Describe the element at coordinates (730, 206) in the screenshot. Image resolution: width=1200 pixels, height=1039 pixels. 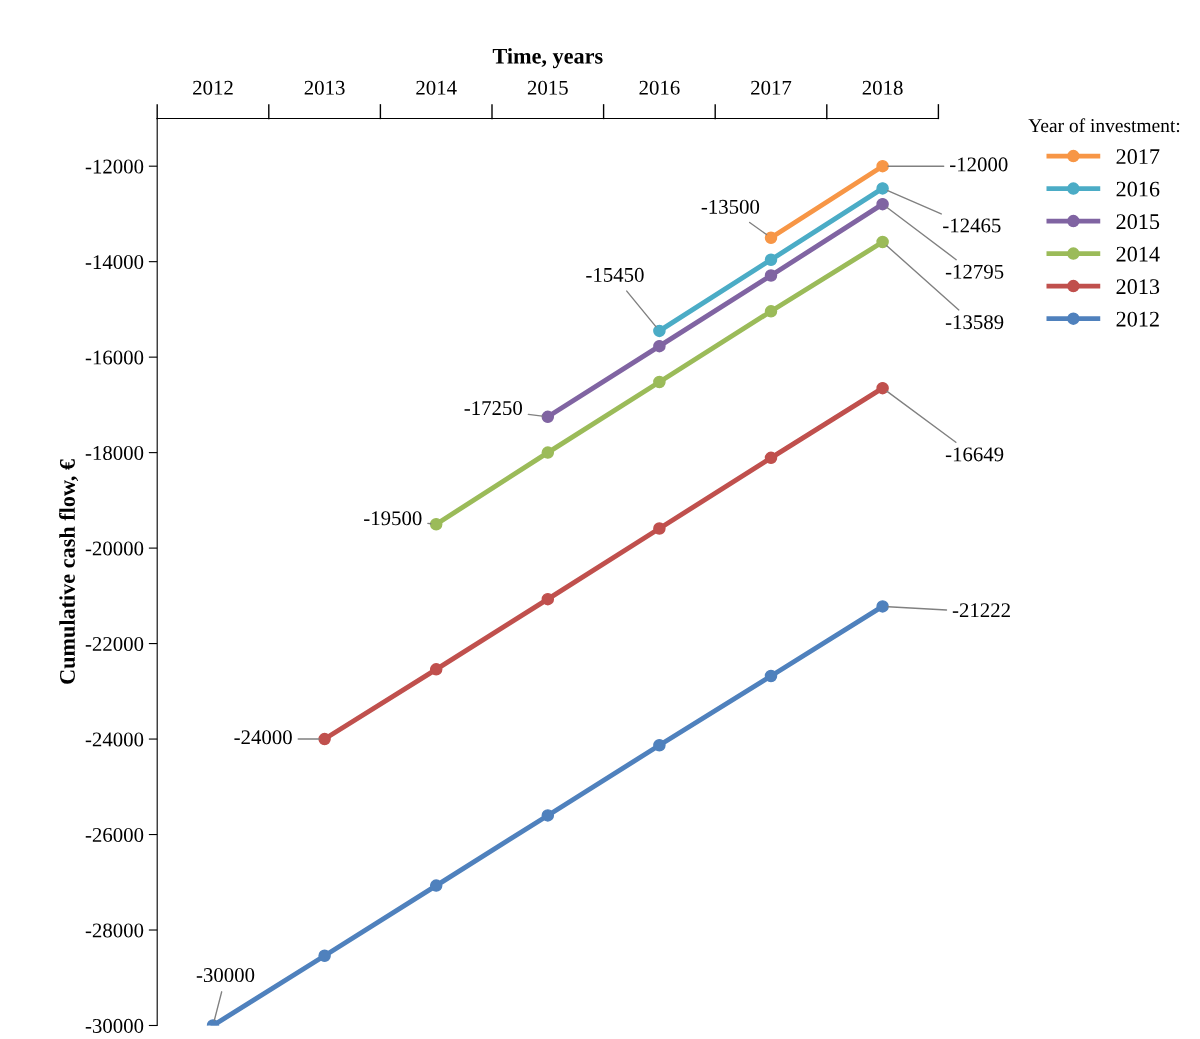
I see `annotation: -13500` at that location.